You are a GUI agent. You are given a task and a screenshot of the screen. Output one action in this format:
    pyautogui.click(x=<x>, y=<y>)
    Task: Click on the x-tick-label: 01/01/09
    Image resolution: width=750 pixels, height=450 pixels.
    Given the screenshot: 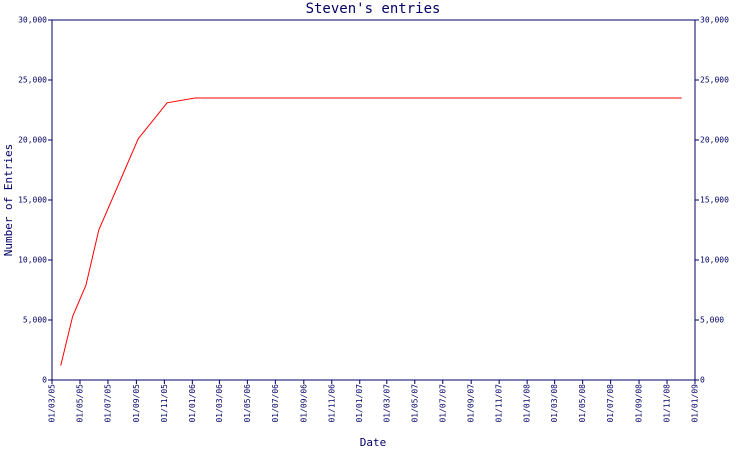 What is the action you would take?
    pyautogui.click(x=695, y=403)
    